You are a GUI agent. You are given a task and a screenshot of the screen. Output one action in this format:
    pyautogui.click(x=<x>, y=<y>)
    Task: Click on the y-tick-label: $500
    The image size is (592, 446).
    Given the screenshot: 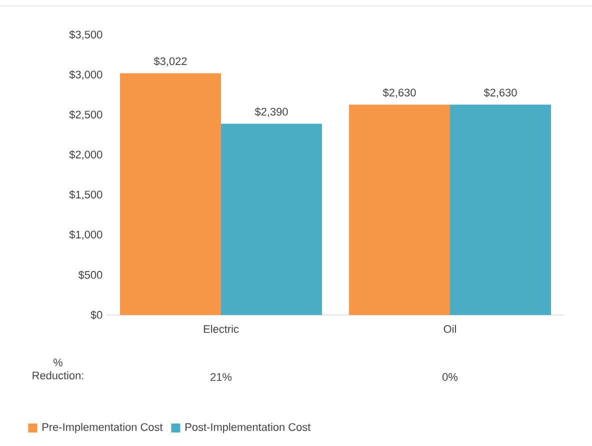 What is the action you would take?
    pyautogui.click(x=90, y=275)
    